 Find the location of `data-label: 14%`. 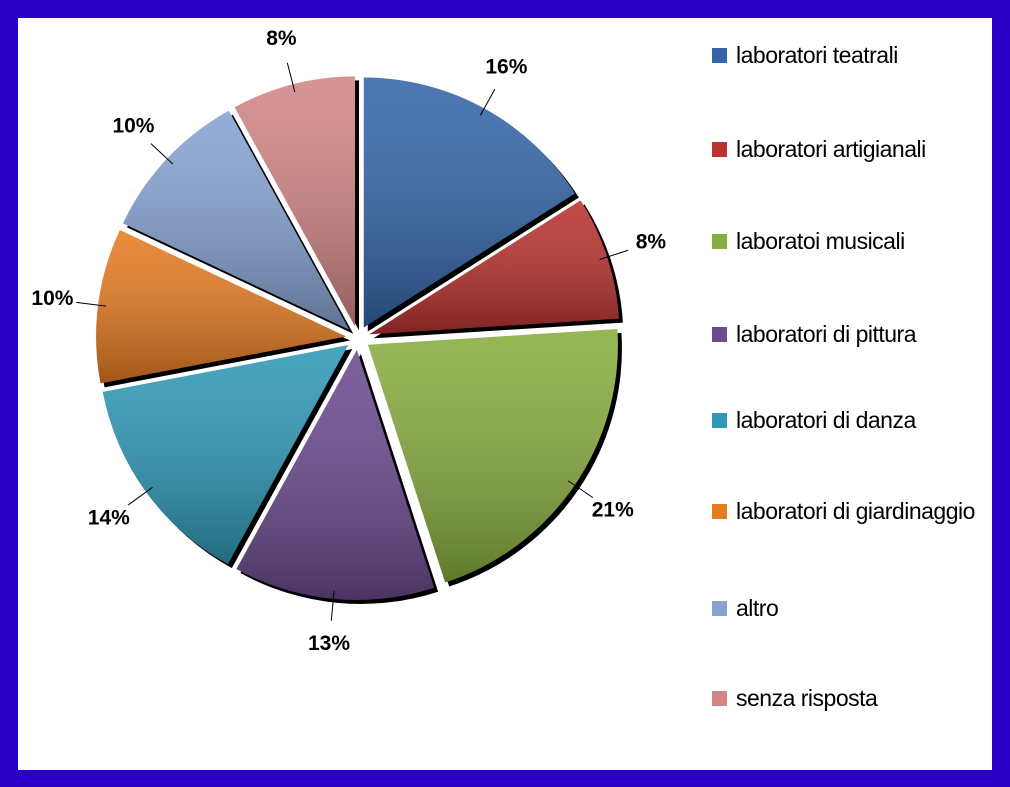

data-label: 14% is located at coordinates (109, 518).